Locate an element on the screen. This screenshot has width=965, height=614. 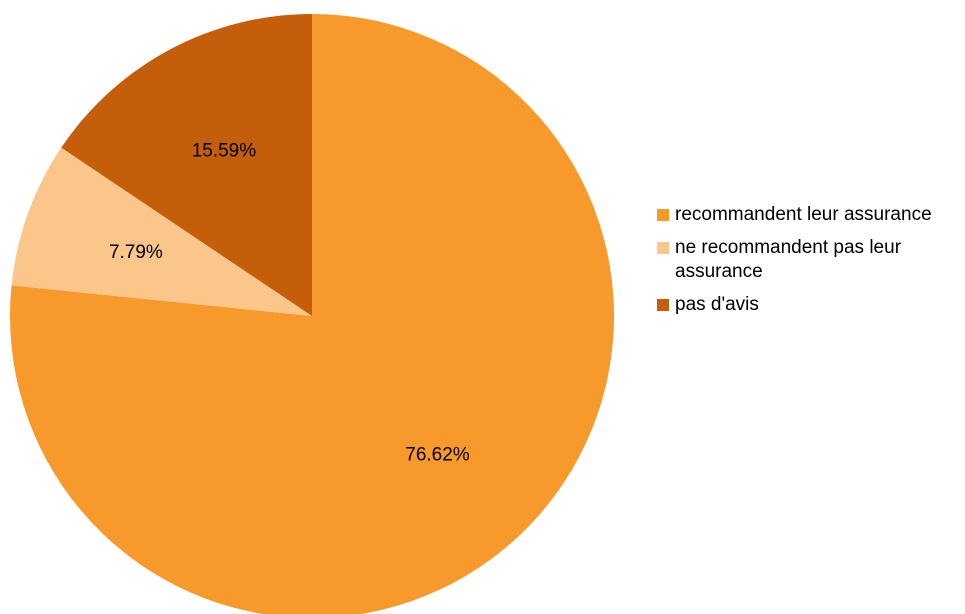
legend-item-recommend: recommandent leur assurance is located at coordinates (807, 215).